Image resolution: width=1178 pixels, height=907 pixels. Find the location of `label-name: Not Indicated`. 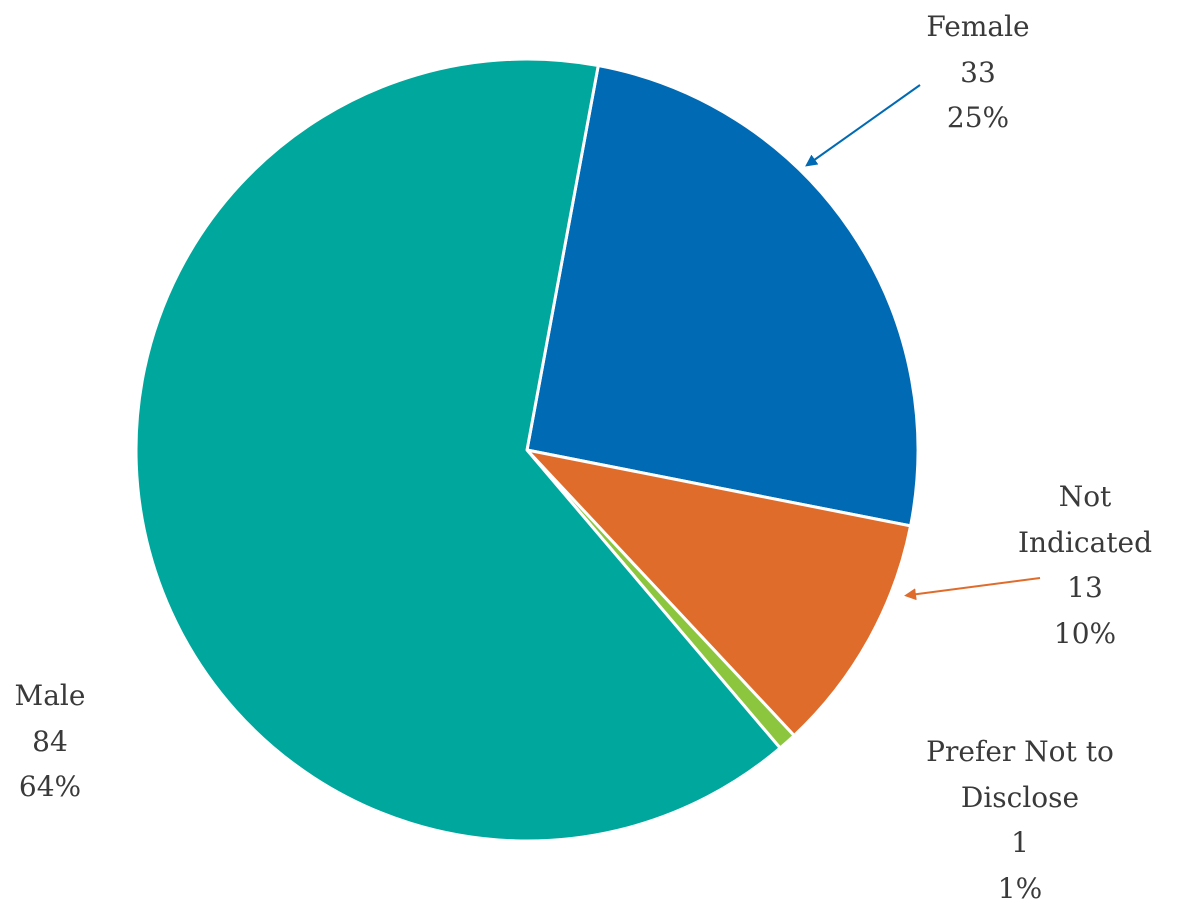

label-name: Not Indicated is located at coordinates (1085, 519).